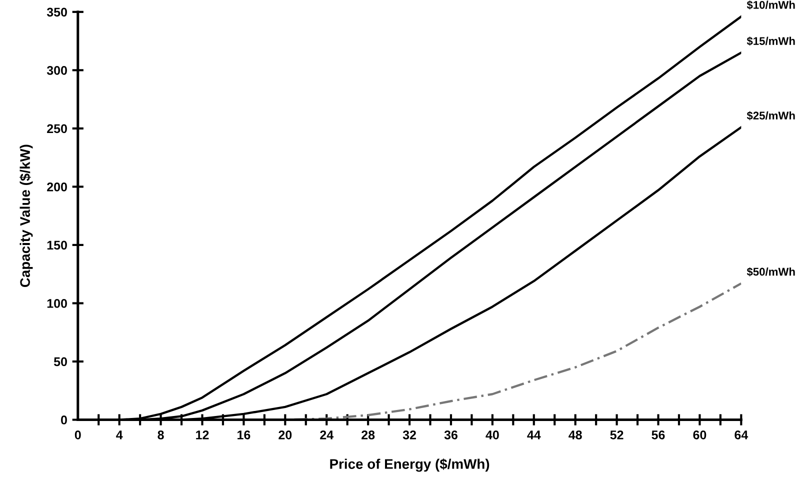 The image size is (803, 477). I want to click on y-tick-label: 350, so click(56, 12).